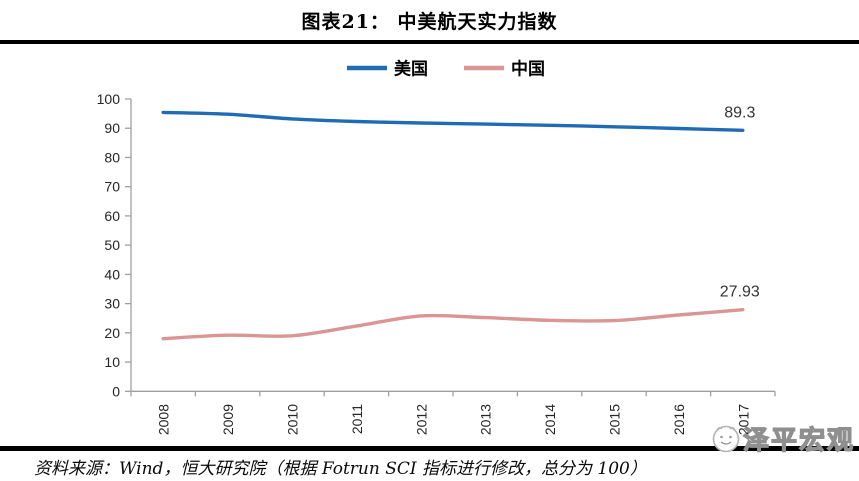 The width and height of the screenshot is (859, 481). Describe the element at coordinates (429, 448) in the screenshot. I see `bottom-divider` at that location.